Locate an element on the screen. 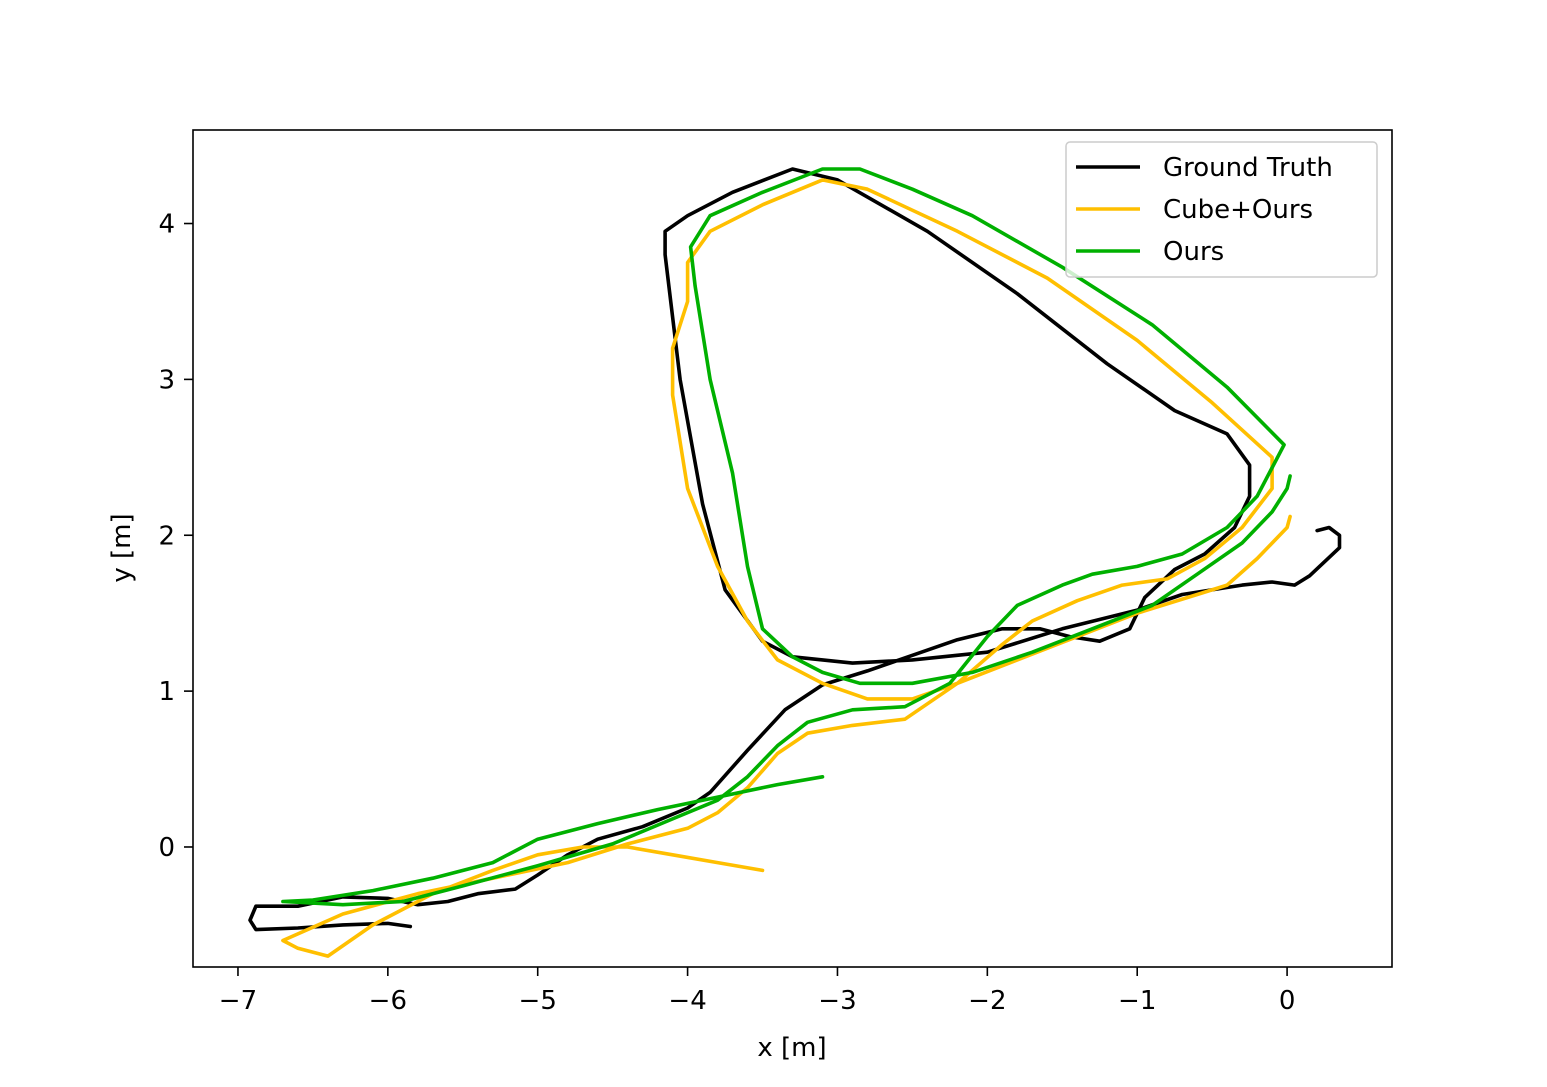 The height and width of the screenshot is (1087, 1547). y-tick-label-1: 1 is located at coordinates (166, 692).